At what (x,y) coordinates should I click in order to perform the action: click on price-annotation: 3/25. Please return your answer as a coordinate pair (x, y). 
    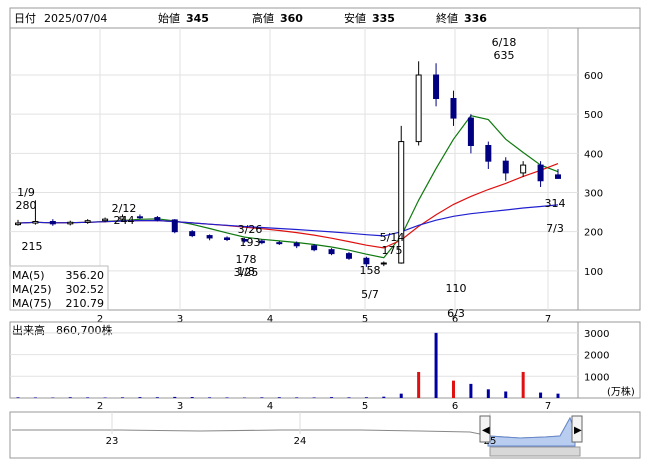
    Looking at the image, I should click on (246, 272).